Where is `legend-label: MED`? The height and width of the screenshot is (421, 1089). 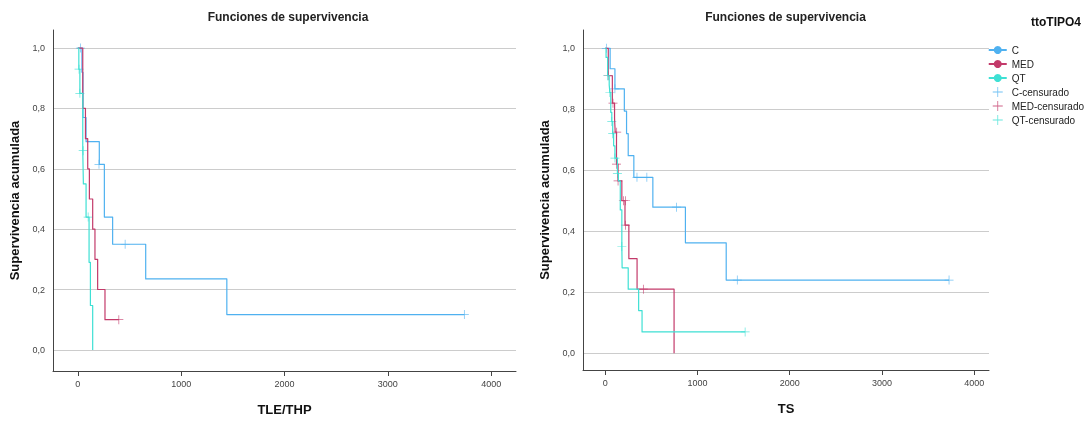 legend-label: MED is located at coordinates (1022, 64).